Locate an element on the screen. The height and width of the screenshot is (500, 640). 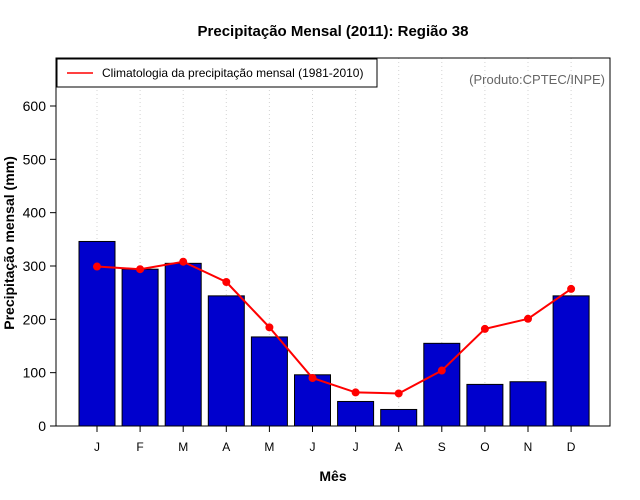
credit-annotation: (Produto:CPTEC/INPE) is located at coordinates (537, 79).